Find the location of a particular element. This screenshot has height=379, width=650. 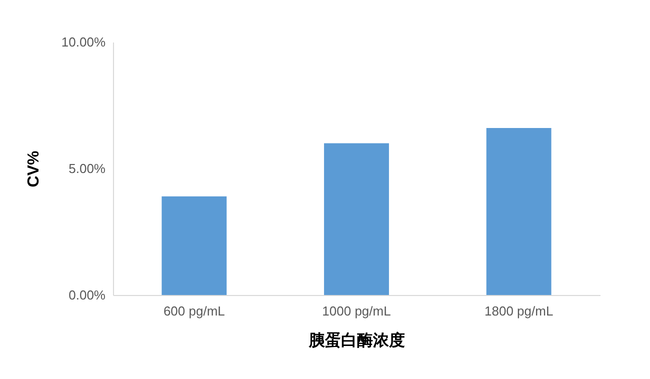

x-tick-label: 600 pg/mL is located at coordinates (194, 311).